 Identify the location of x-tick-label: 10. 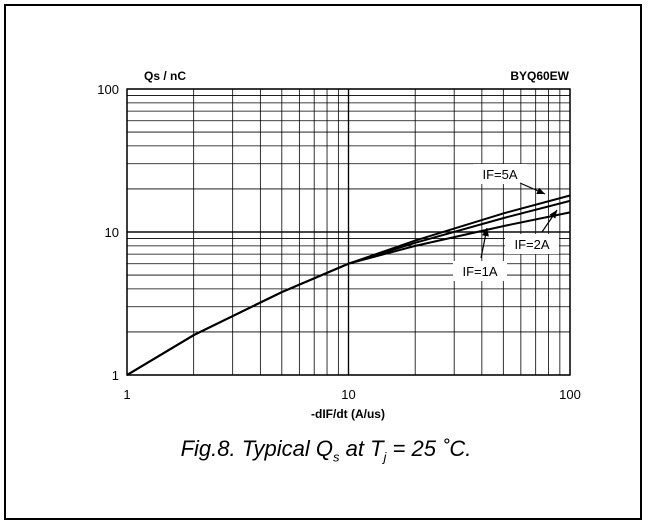
(348, 394).